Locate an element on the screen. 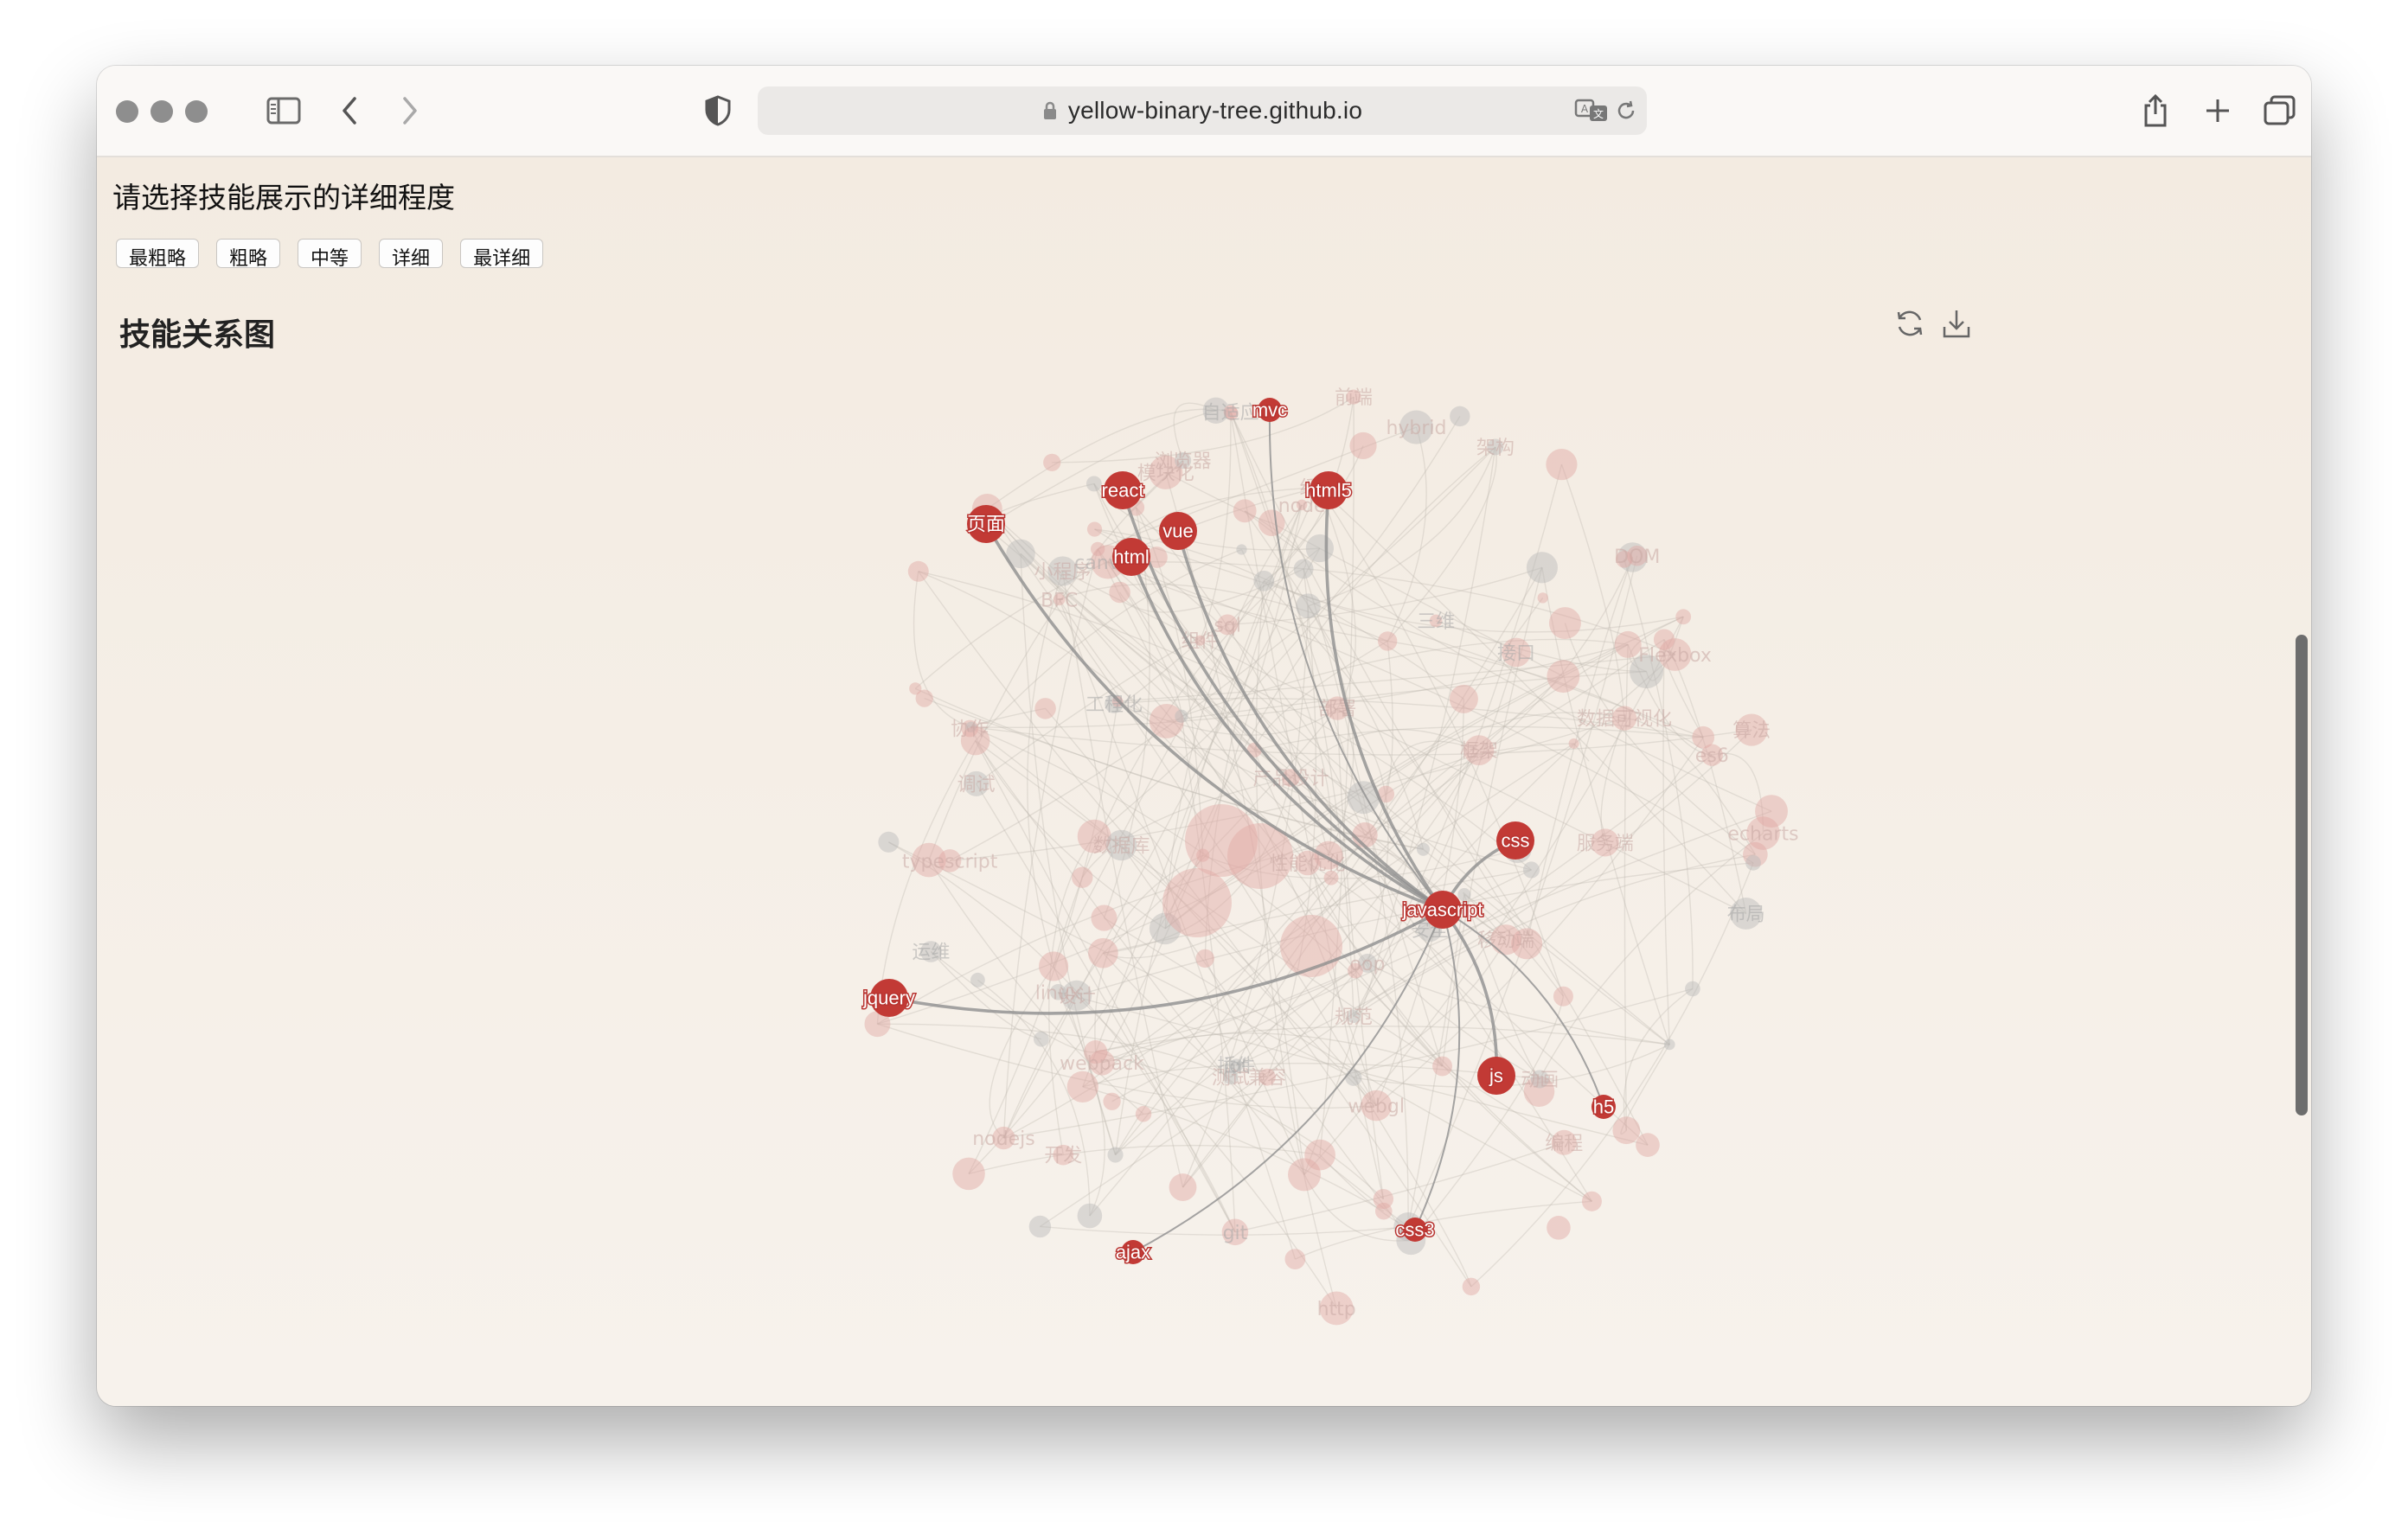 The width and height of the screenshot is (2408, 1534). level-coarse-button: 粗略 is located at coordinates (248, 254).